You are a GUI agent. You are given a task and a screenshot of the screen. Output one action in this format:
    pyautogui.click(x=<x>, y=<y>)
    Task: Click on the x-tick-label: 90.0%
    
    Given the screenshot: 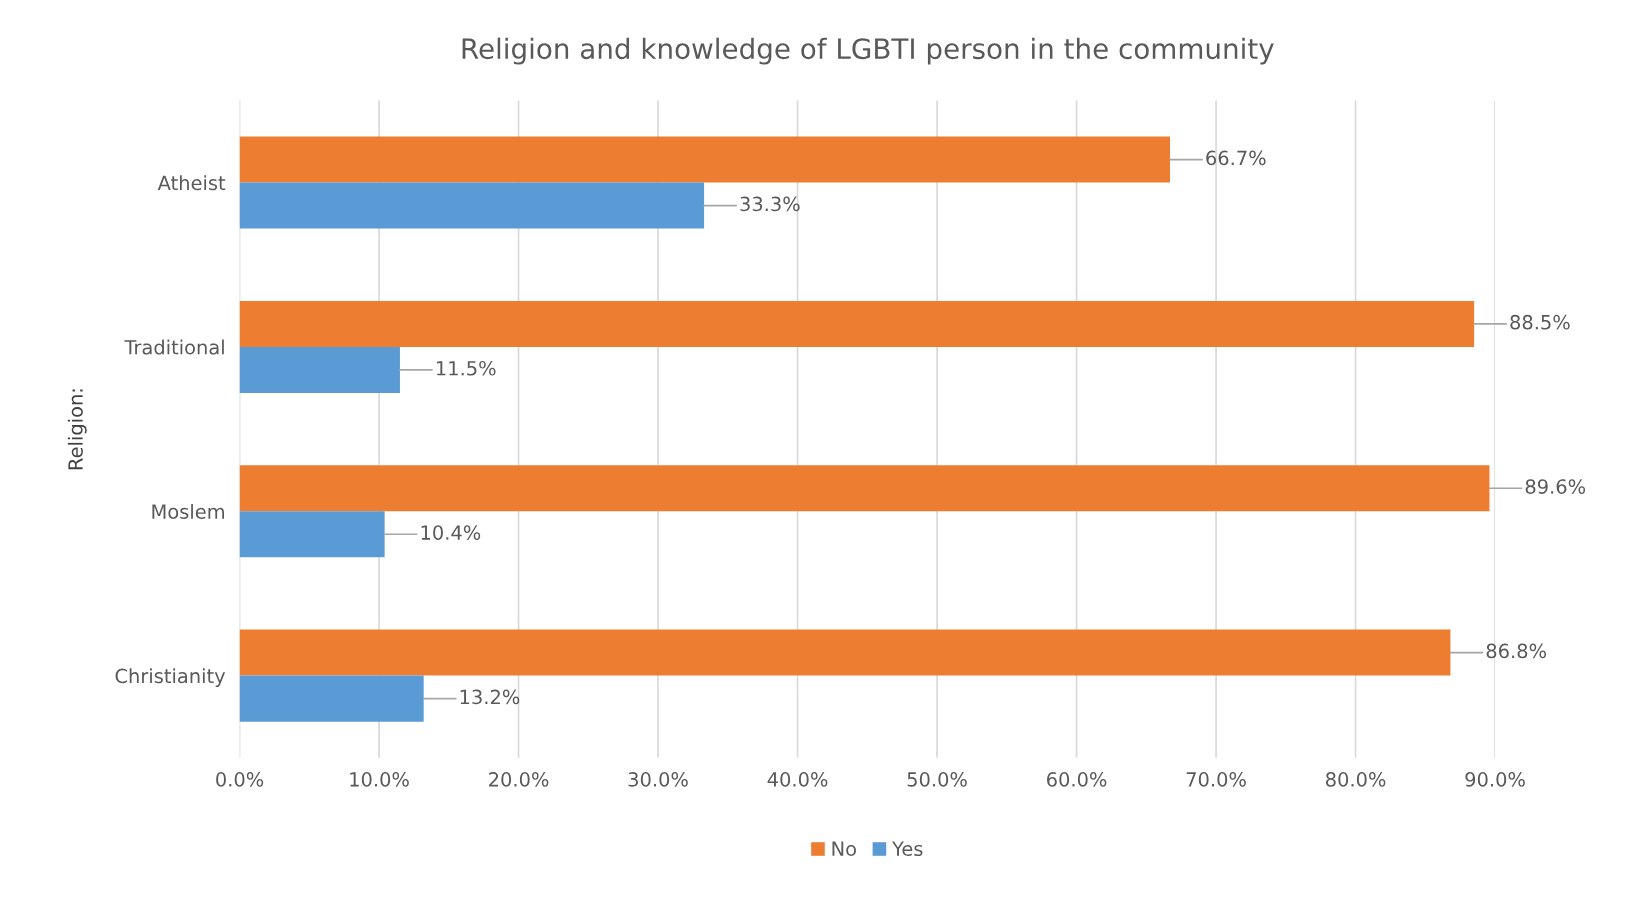 What is the action you would take?
    pyautogui.click(x=1495, y=779)
    